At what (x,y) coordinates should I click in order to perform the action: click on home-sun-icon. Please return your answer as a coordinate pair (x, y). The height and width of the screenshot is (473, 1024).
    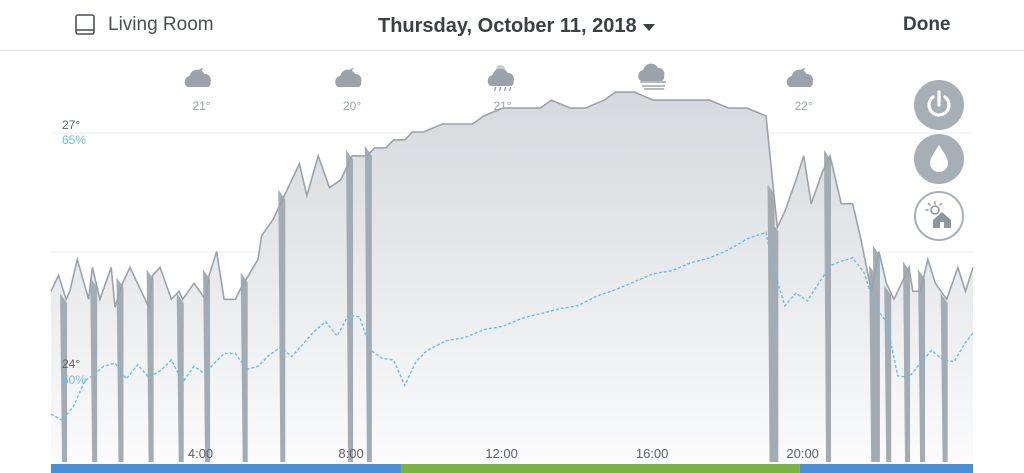
    Looking at the image, I should click on (938, 214).